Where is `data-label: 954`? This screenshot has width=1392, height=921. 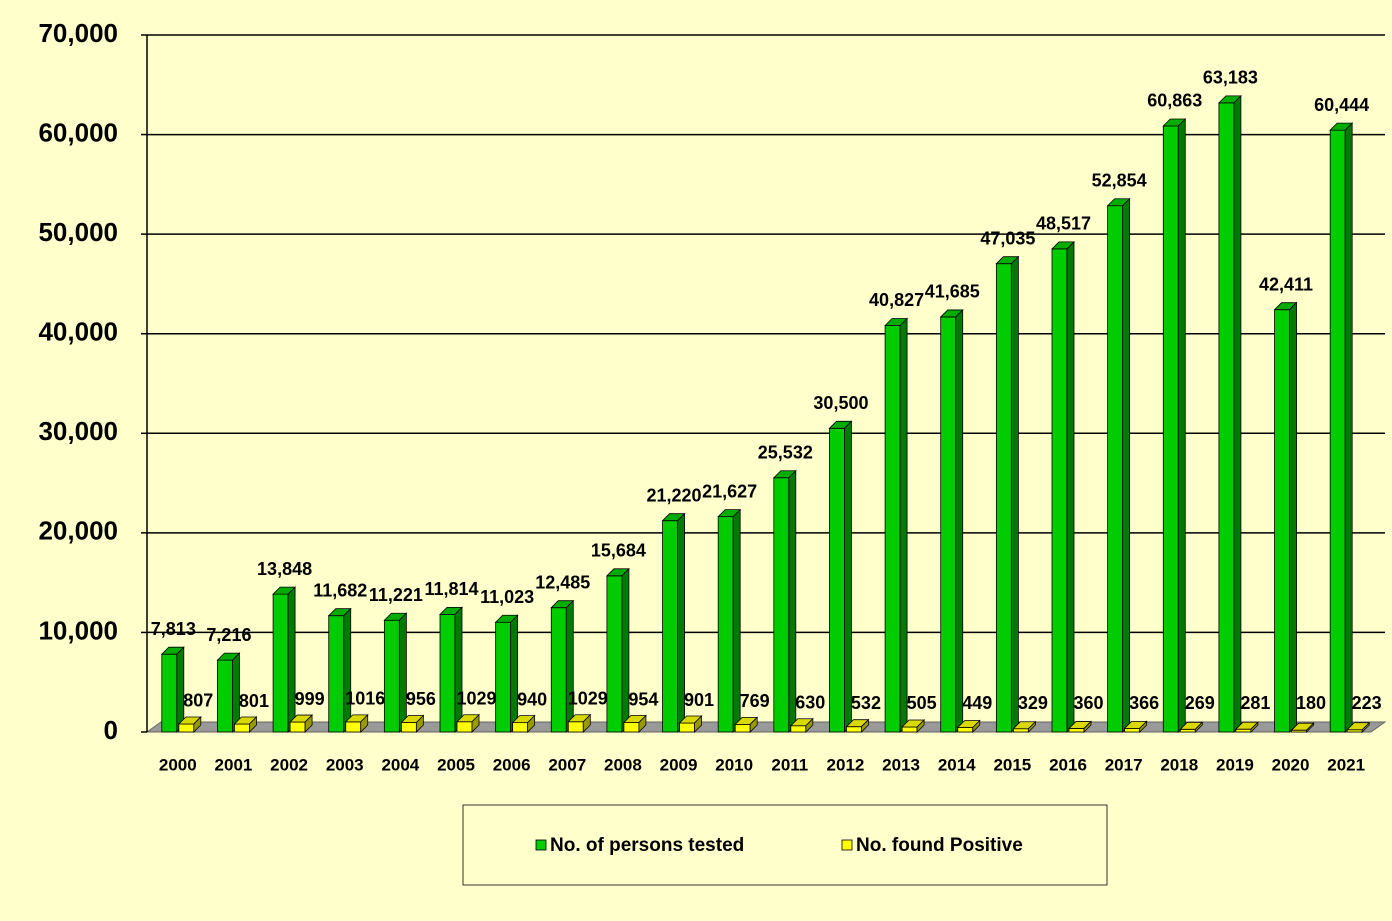 data-label: 954 is located at coordinates (643, 699).